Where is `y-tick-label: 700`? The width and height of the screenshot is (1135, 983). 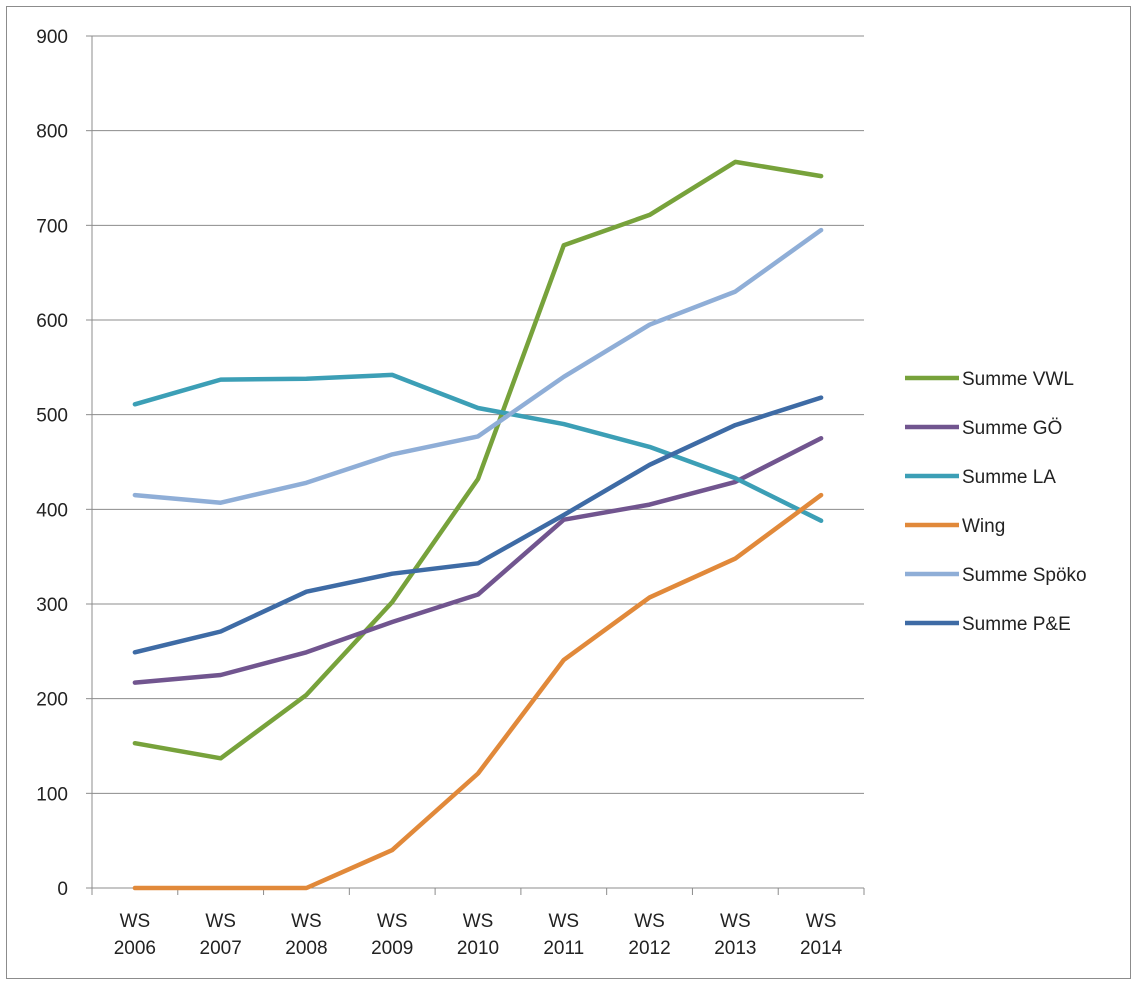
y-tick-label: 700 is located at coordinates (52, 226).